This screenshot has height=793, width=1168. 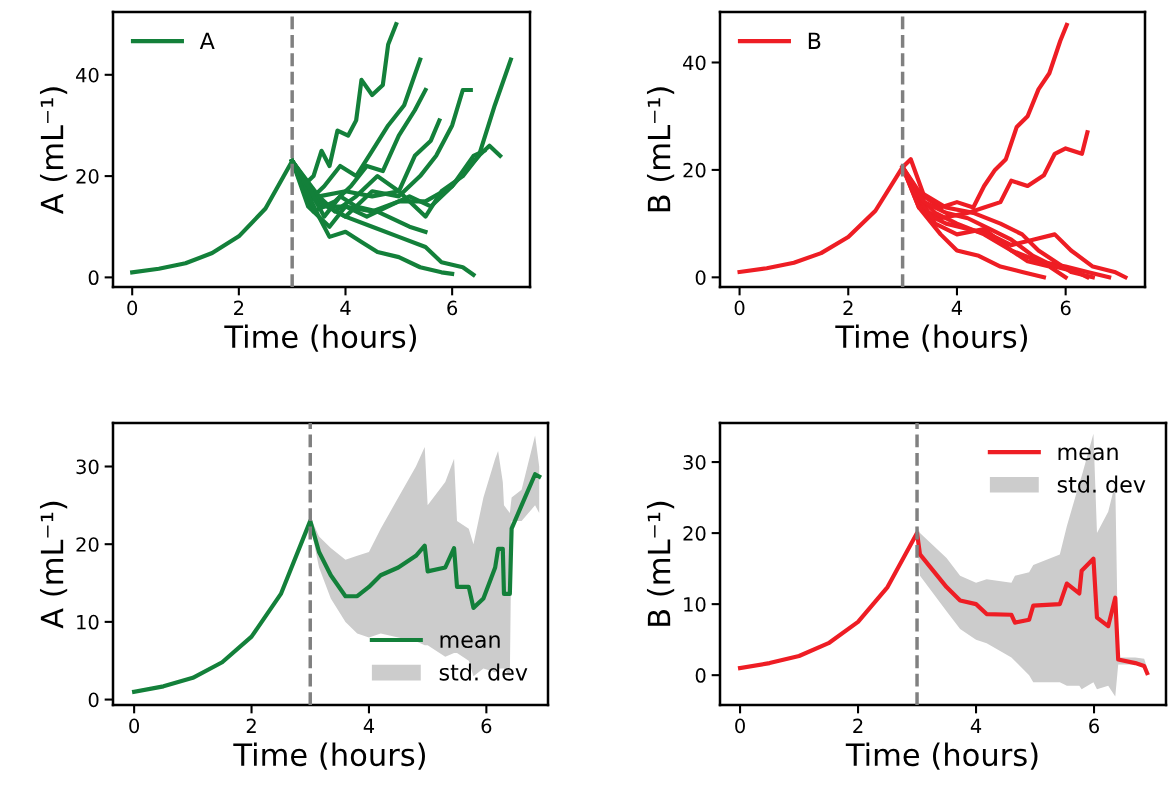 What do you see at coordinates (814, 40) in the screenshot?
I see `legend-label: B` at bounding box center [814, 40].